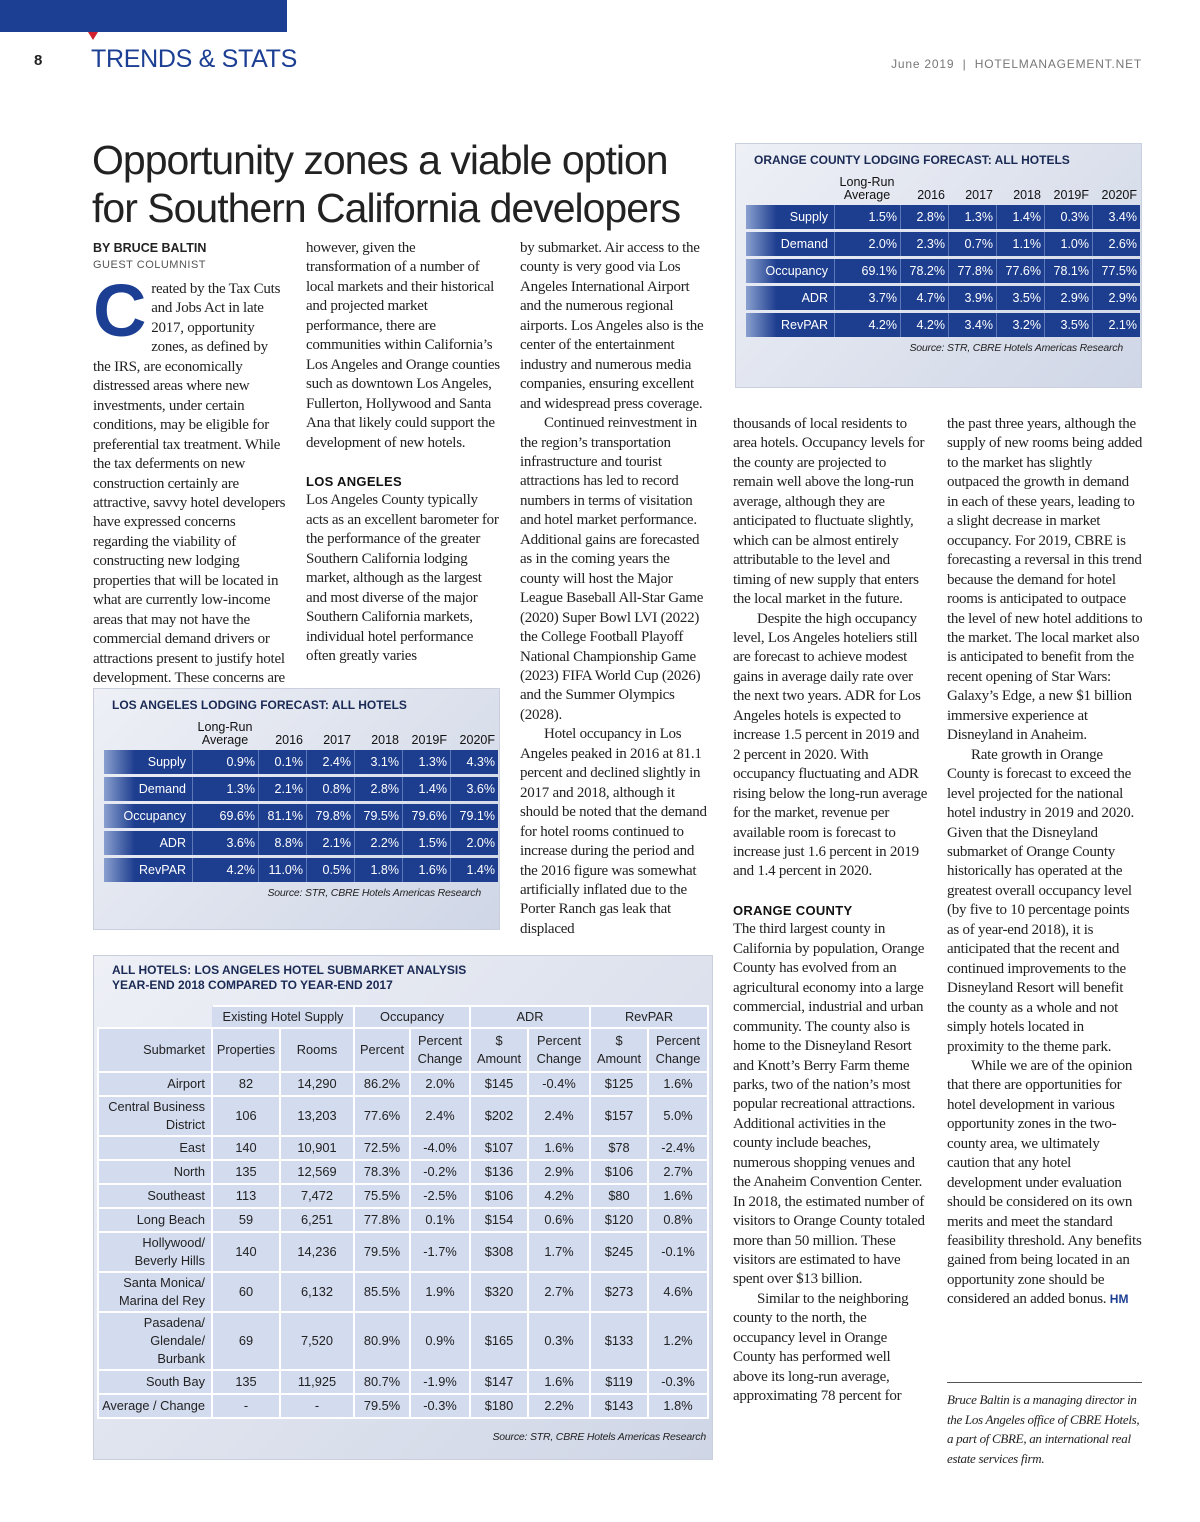 The image size is (1200, 1522). Describe the element at coordinates (943, 271) in the screenshot. I see `forecast-row: Occupancy 69.1% 78.2% 77.8% 77.6% 78.1% 77.5%` at that location.